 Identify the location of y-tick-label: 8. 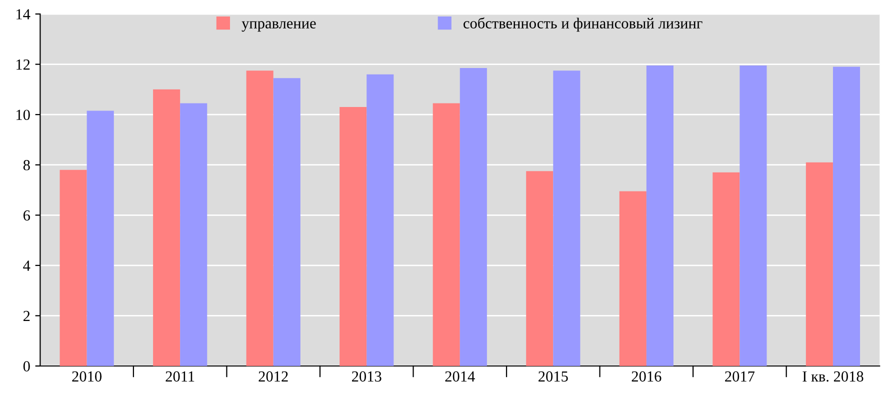
(26, 165).